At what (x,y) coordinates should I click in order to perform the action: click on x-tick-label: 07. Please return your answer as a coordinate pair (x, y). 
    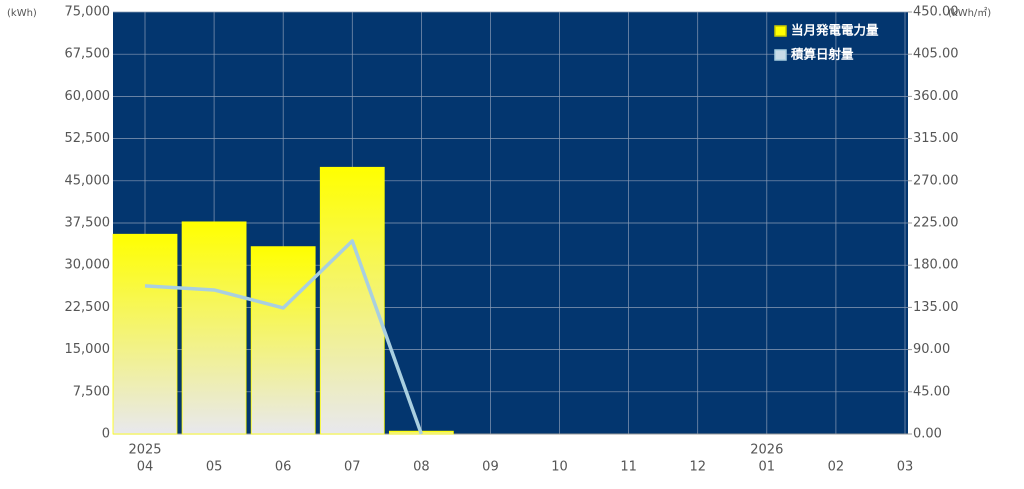
    Looking at the image, I should click on (352, 467).